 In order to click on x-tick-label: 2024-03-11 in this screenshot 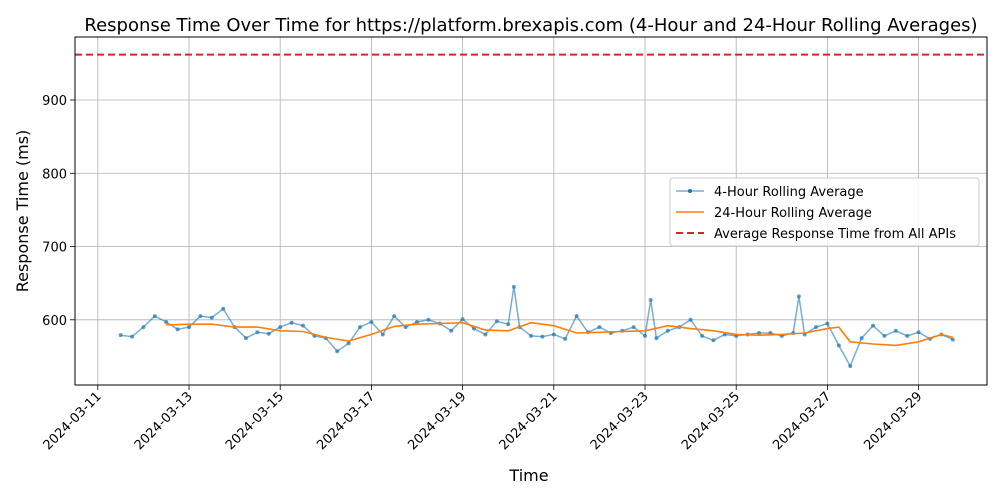, I will do `click(73, 421)`.